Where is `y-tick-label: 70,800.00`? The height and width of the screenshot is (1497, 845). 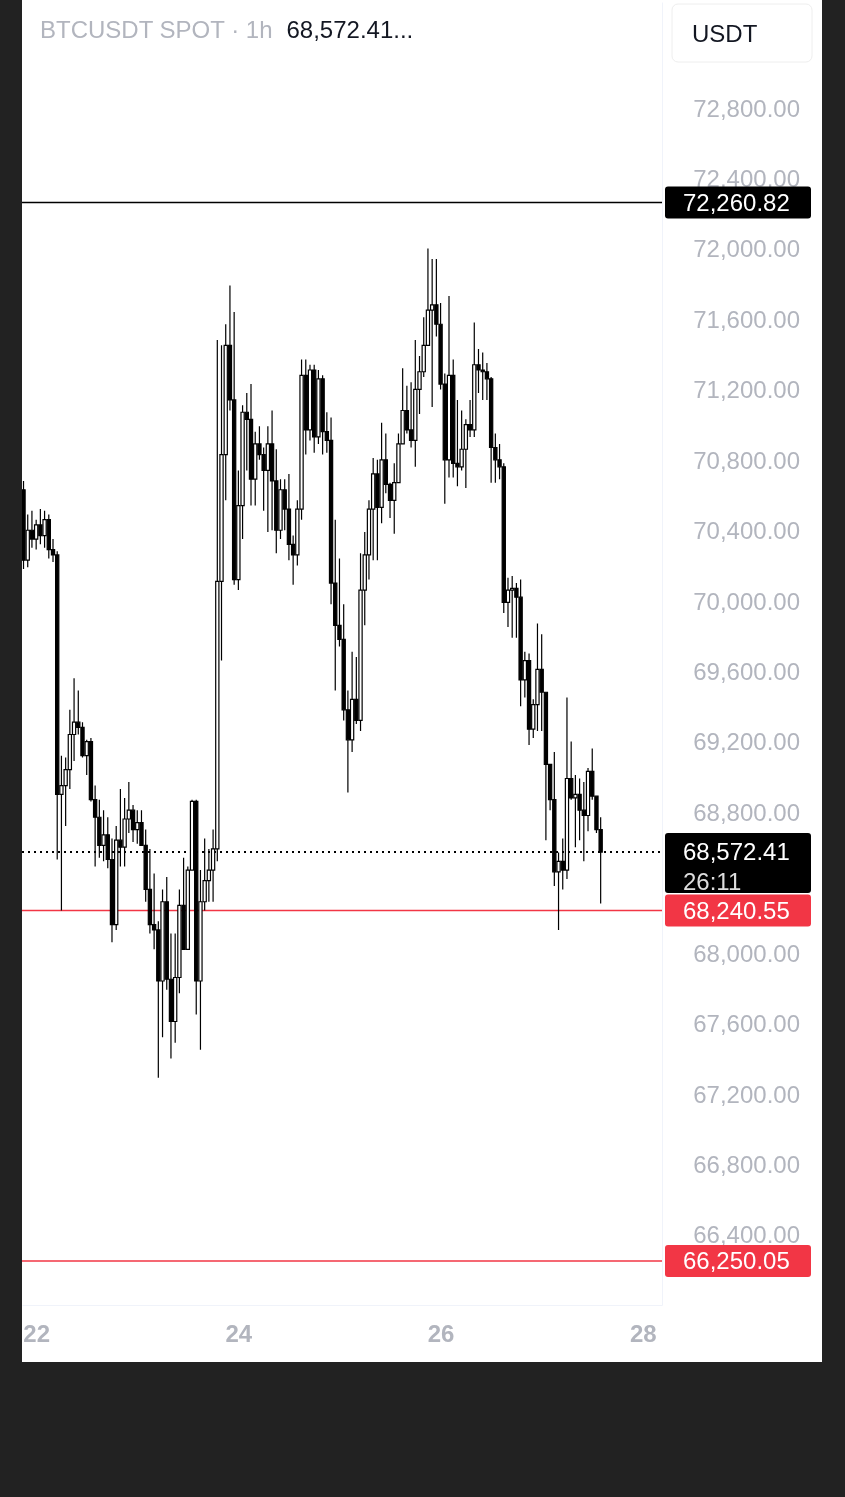
y-tick-label: 70,800.00 is located at coordinates (746, 460).